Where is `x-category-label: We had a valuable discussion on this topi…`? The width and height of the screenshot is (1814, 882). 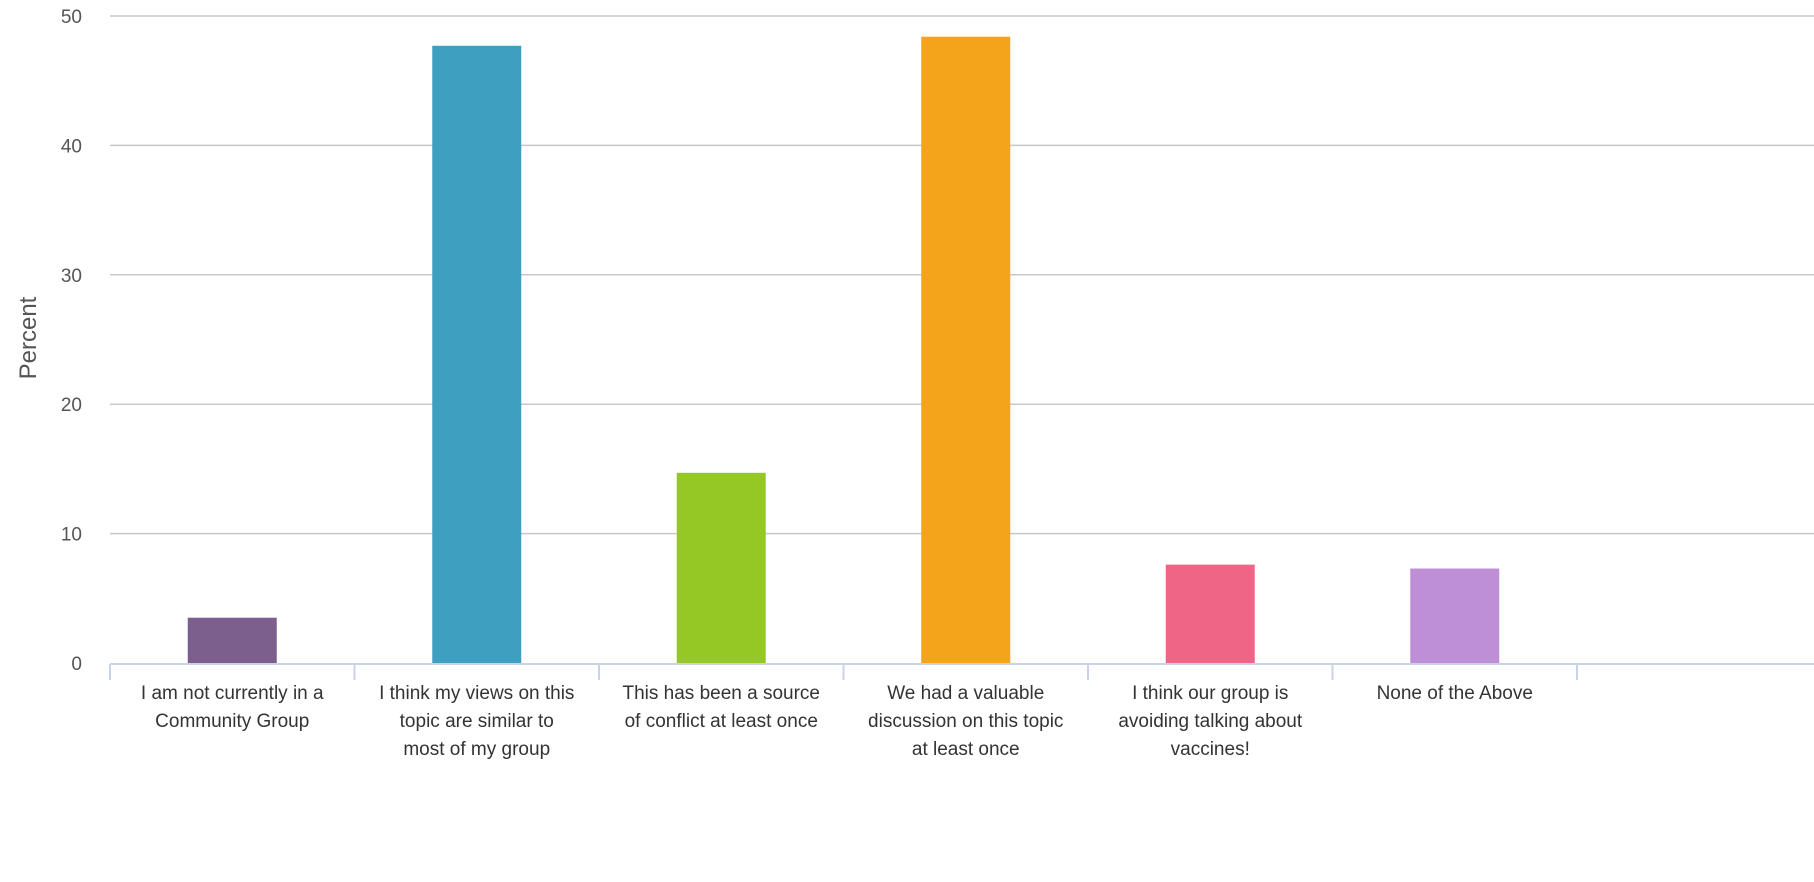
x-category-label: We had a valuable discussion on this topi… is located at coordinates (965, 721).